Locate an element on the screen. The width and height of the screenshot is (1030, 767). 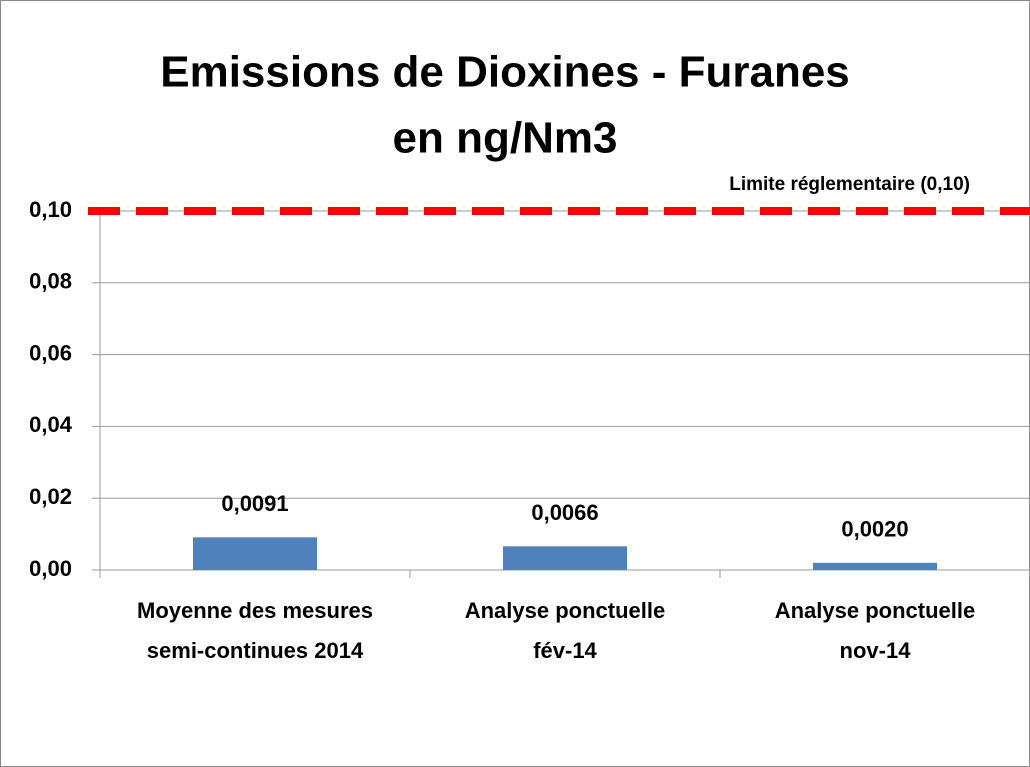
x-tick-label: nov-14 is located at coordinates (876, 650).